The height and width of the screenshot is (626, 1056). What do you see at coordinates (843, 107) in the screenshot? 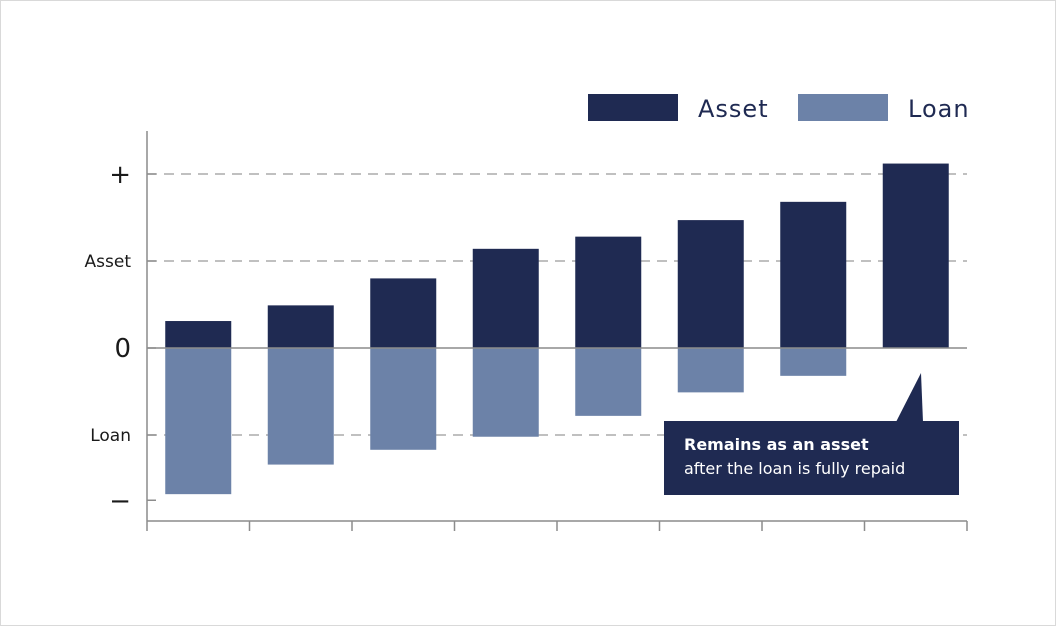
I see `legend-swatch-loan` at bounding box center [843, 107].